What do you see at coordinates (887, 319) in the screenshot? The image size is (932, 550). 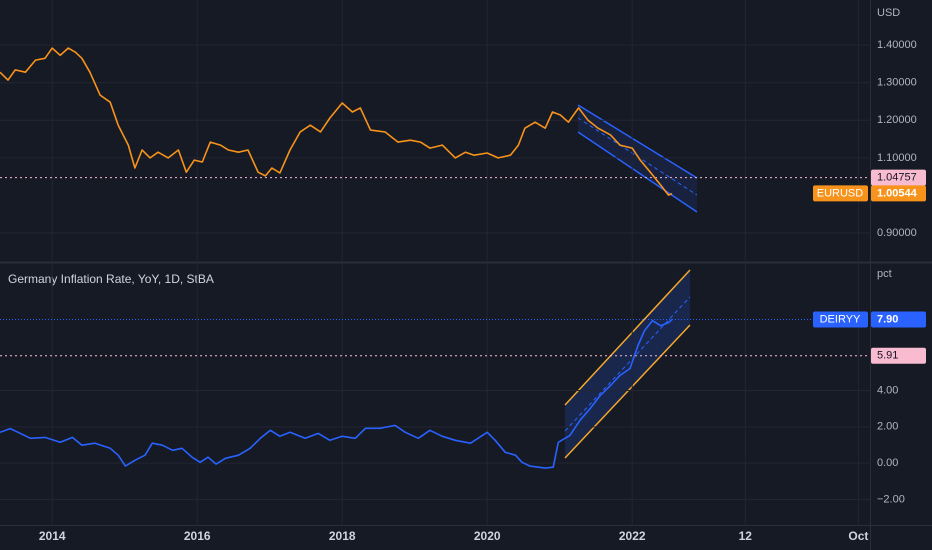 I see `last-value-label: 7.90` at bounding box center [887, 319].